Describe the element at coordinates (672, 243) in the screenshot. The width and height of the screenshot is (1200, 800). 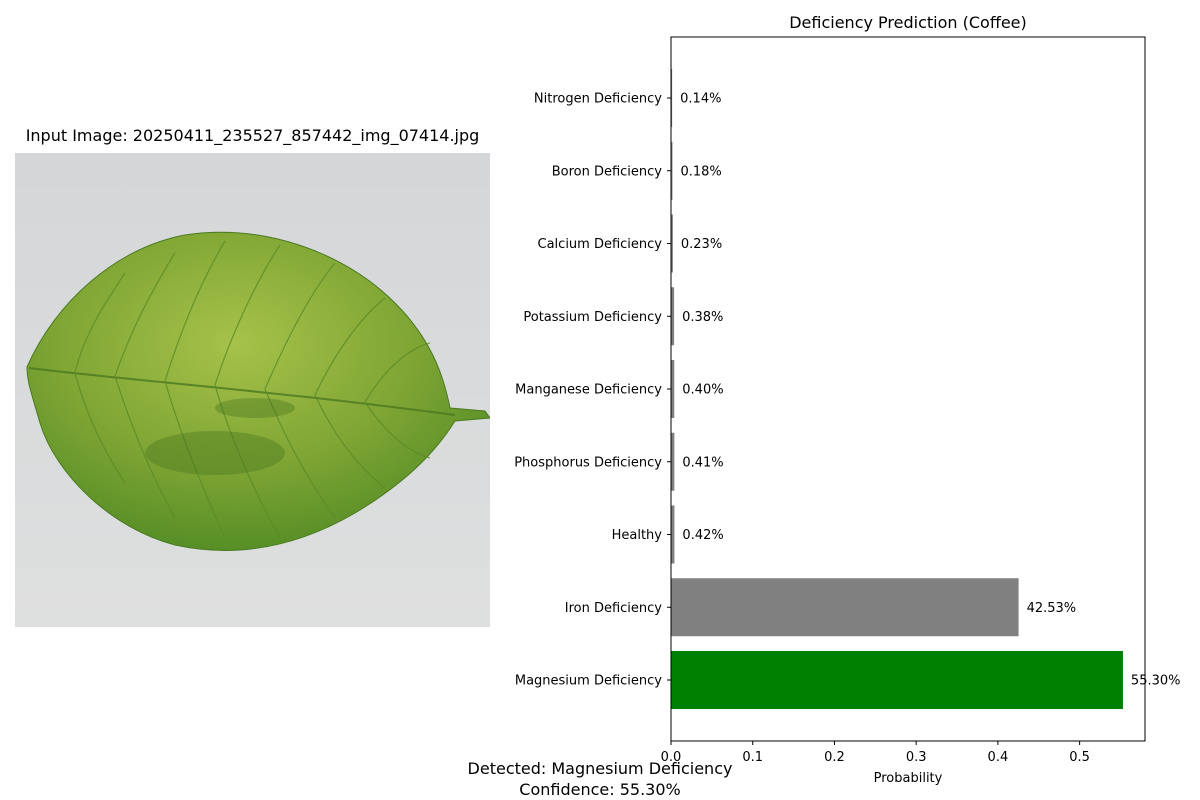
I see `bar-calcium-deficiency` at that location.